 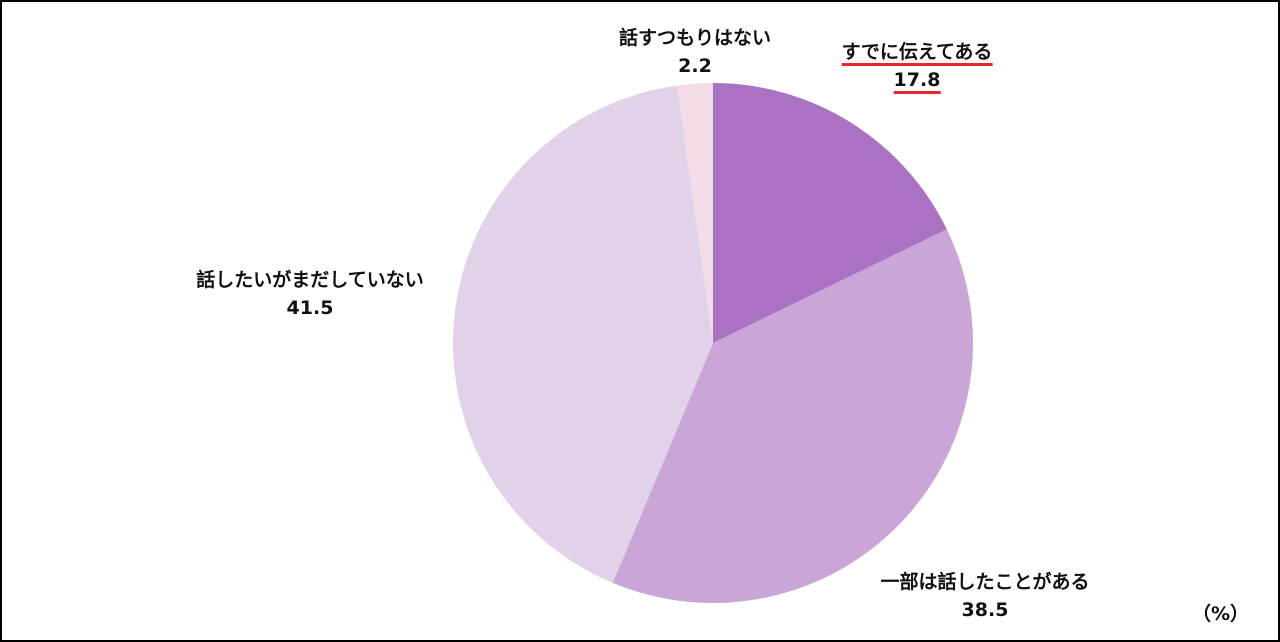 What do you see at coordinates (695, 38) in the screenshot?
I see `label-text: 話すつもりはない` at bounding box center [695, 38].